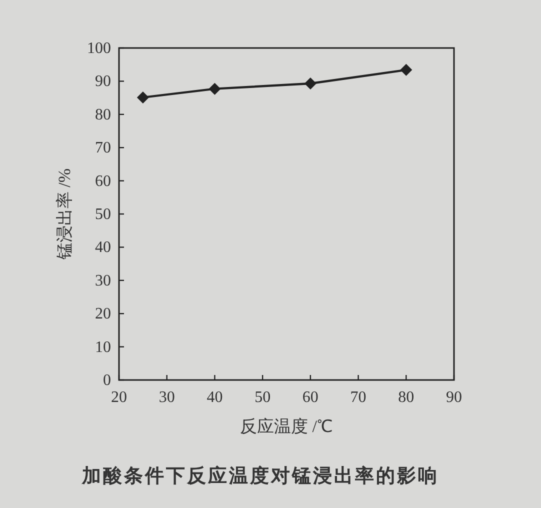 The height and width of the screenshot is (508, 541). I want to click on x-tick-label: 20, so click(119, 397).